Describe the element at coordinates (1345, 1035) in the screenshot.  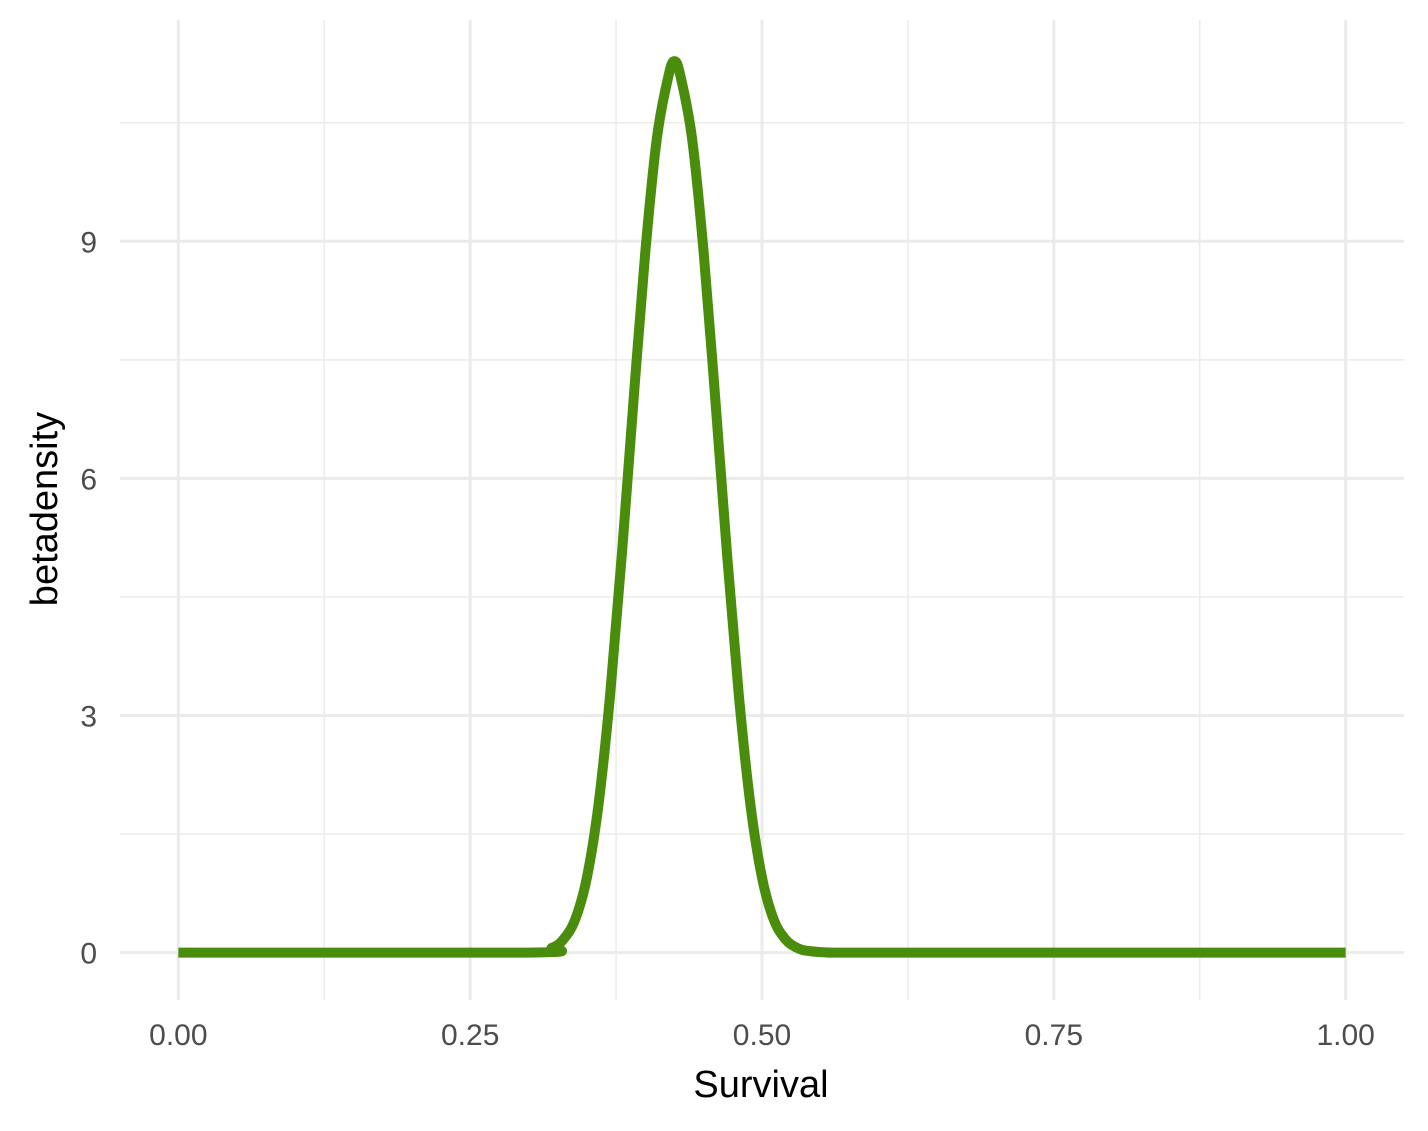
I see `x-tick-label: 1.00` at that location.